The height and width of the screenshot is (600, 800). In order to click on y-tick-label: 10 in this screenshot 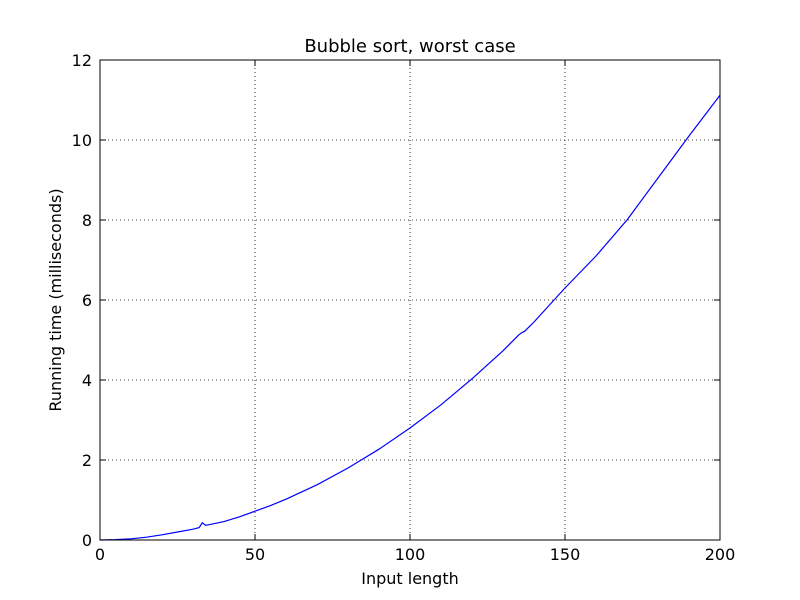, I will do `click(82, 140)`.